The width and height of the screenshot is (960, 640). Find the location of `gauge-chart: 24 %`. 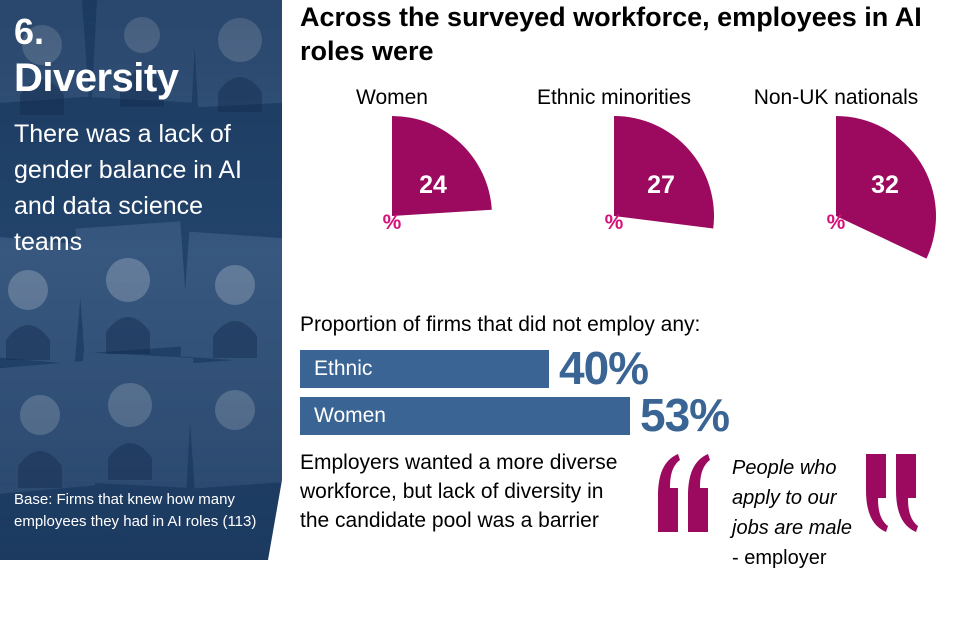

gauge-chart: 24 % is located at coordinates (437, 175).